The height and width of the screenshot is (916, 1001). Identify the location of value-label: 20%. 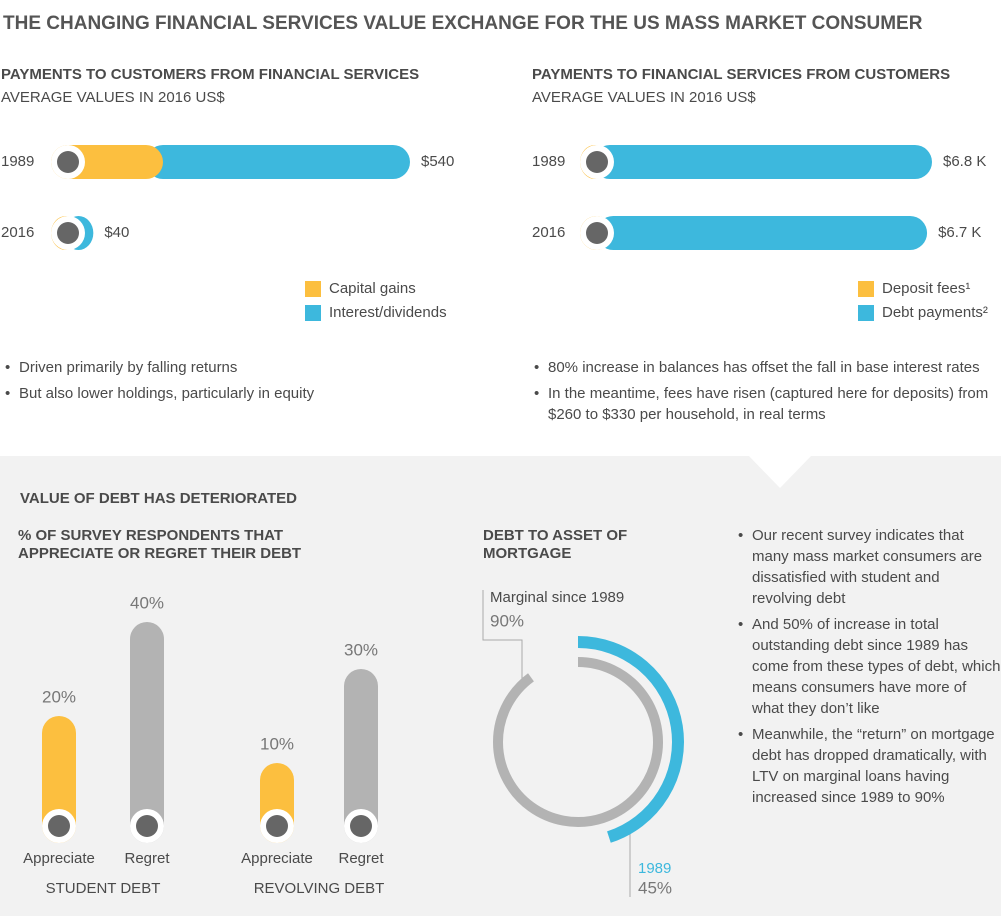
(59, 696).